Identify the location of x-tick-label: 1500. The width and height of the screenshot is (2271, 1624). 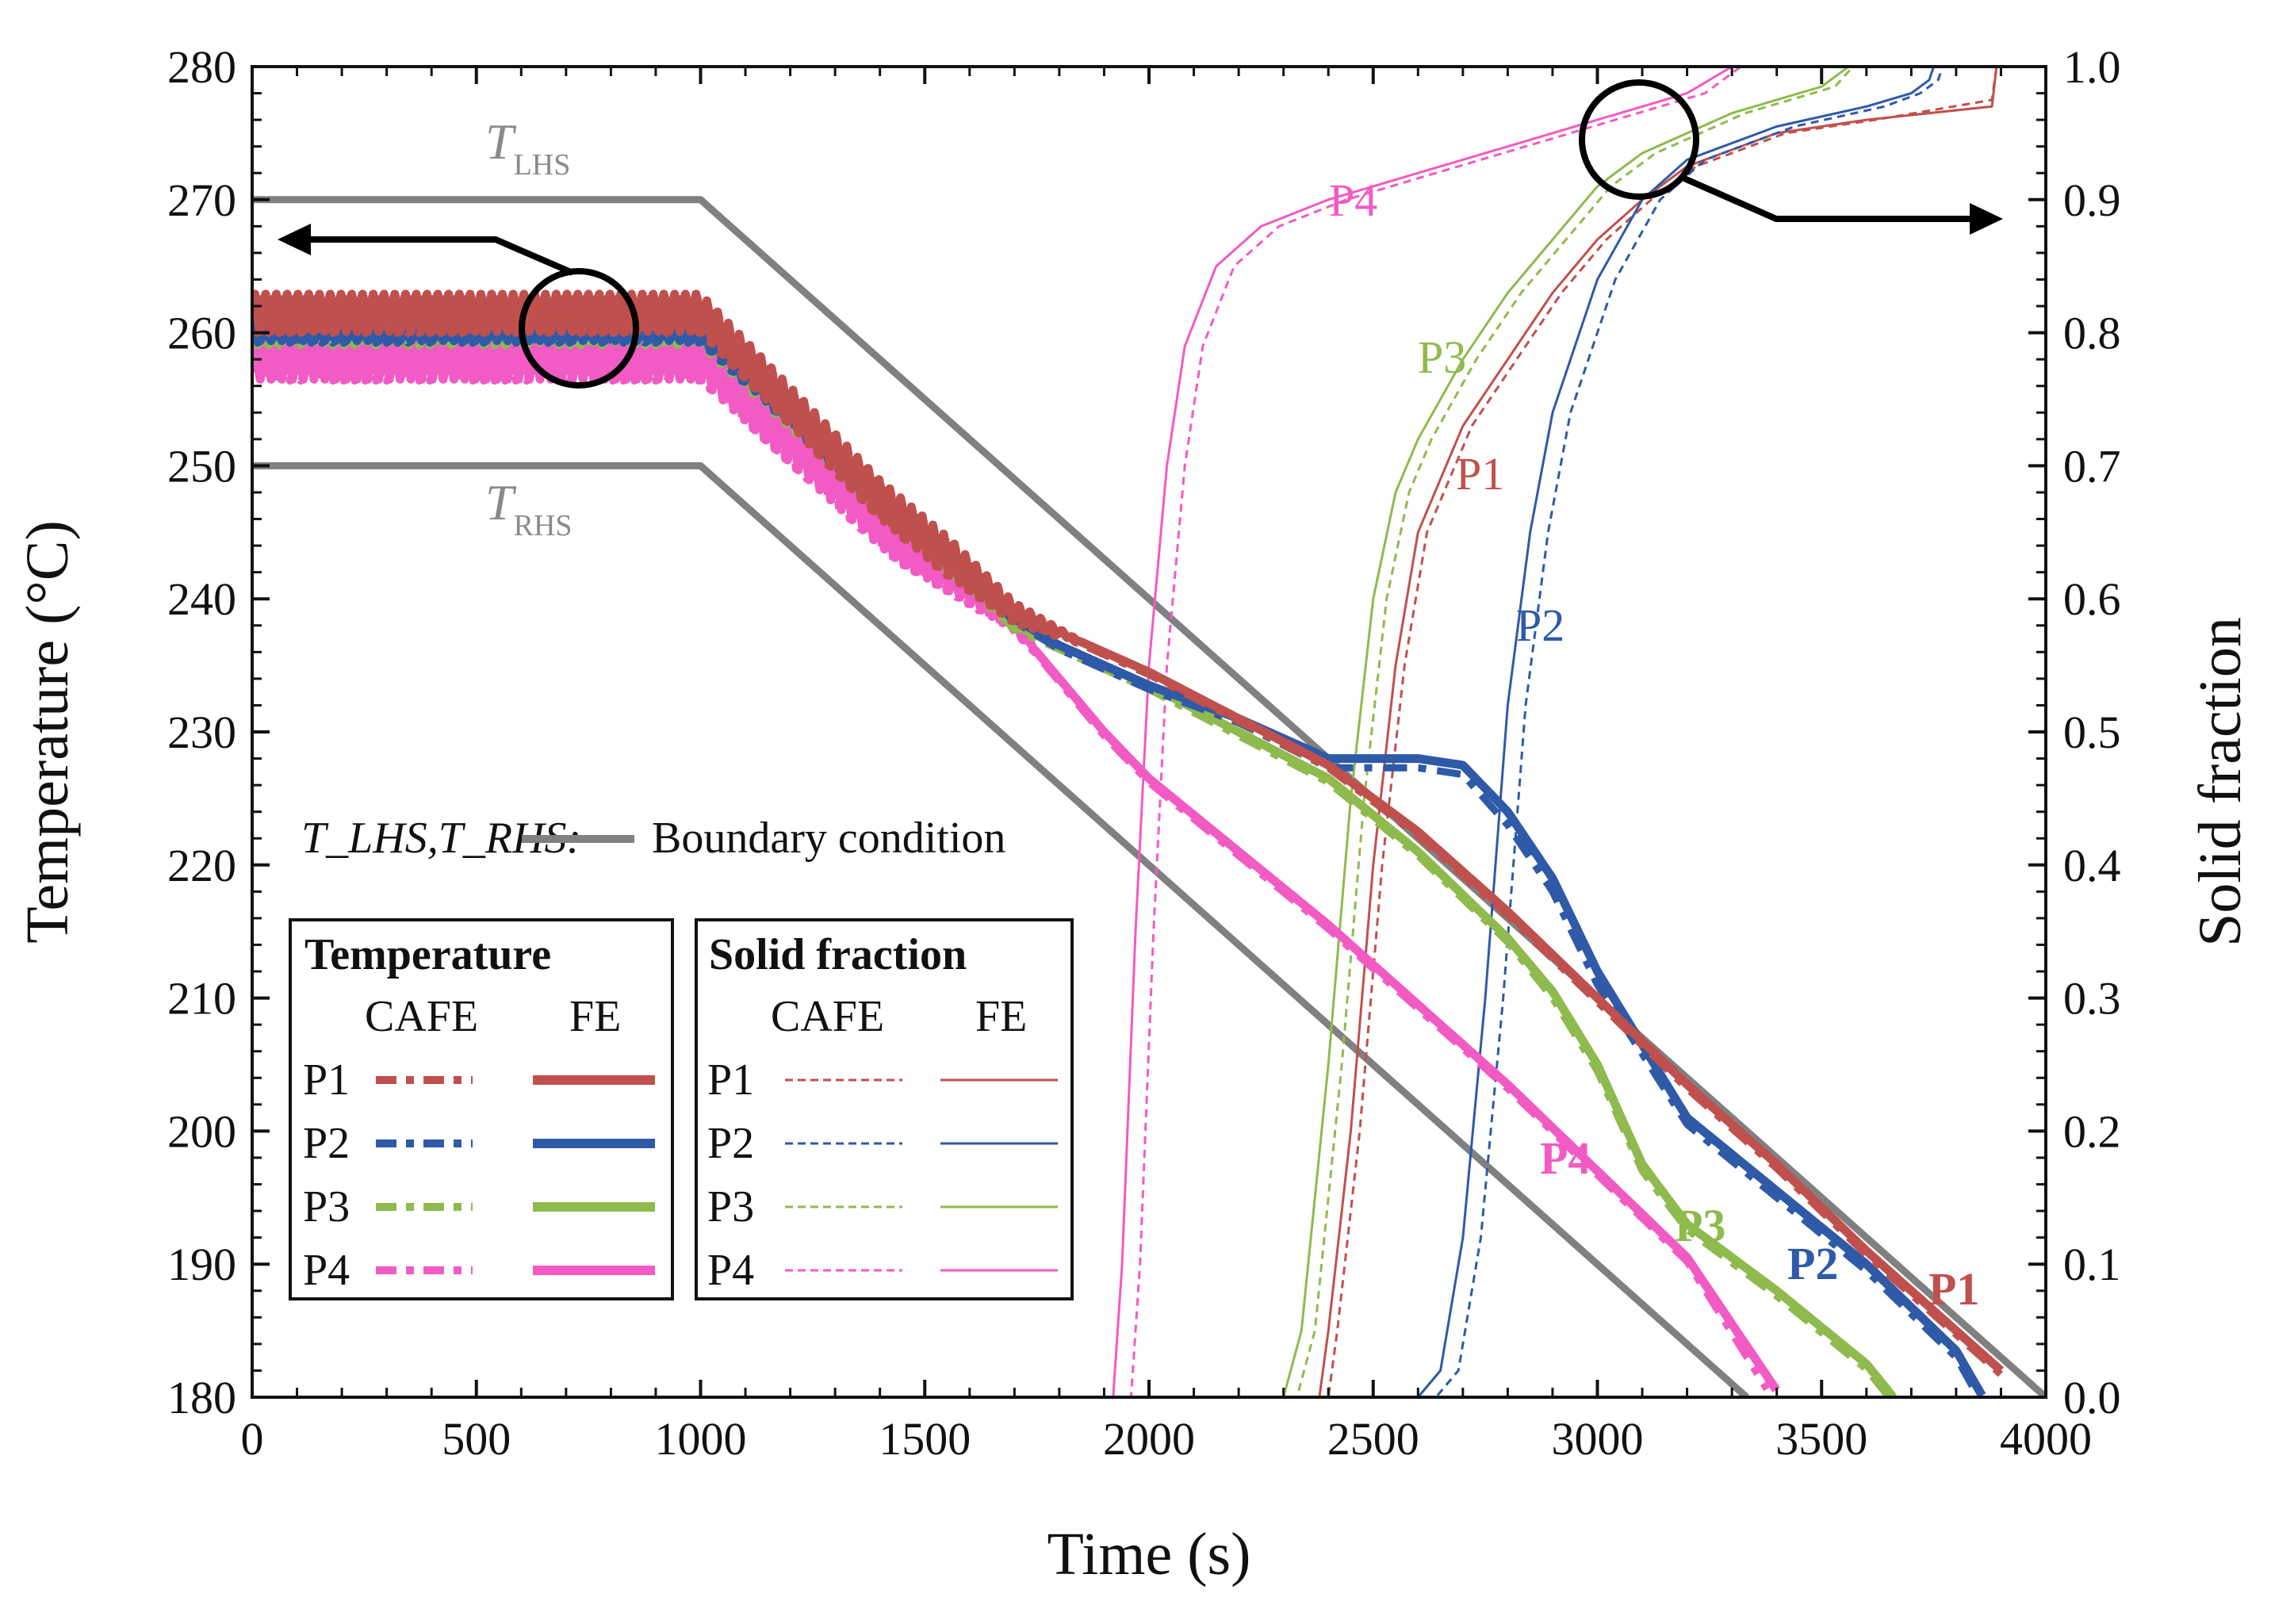
(925, 1439).